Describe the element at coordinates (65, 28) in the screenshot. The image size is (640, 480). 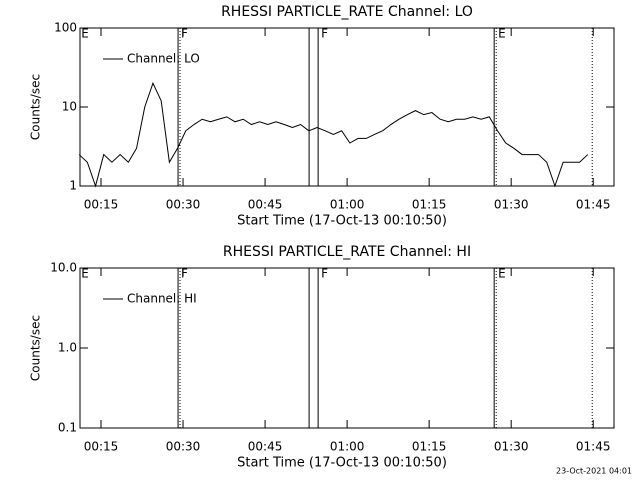
I see `y-tick-label: 100` at that location.